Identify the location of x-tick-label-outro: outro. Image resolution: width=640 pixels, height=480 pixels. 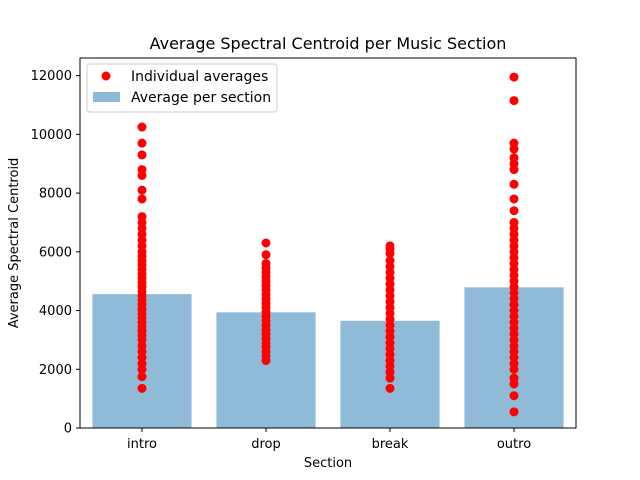
(514, 444).